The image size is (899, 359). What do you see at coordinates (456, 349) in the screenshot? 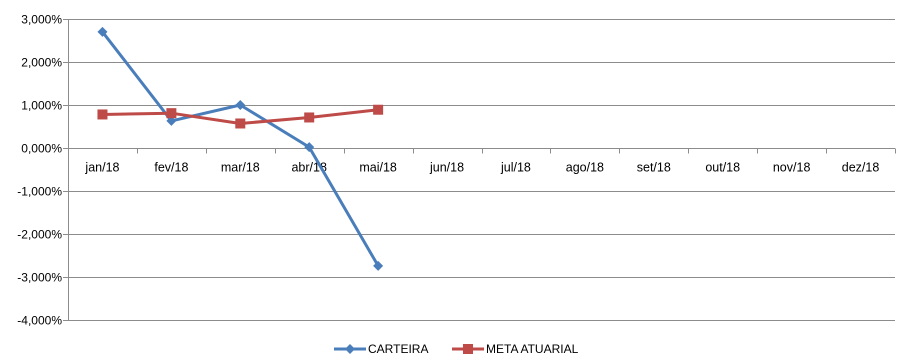
I see `legend: CARTEIRA META ATUARIAL` at bounding box center [456, 349].